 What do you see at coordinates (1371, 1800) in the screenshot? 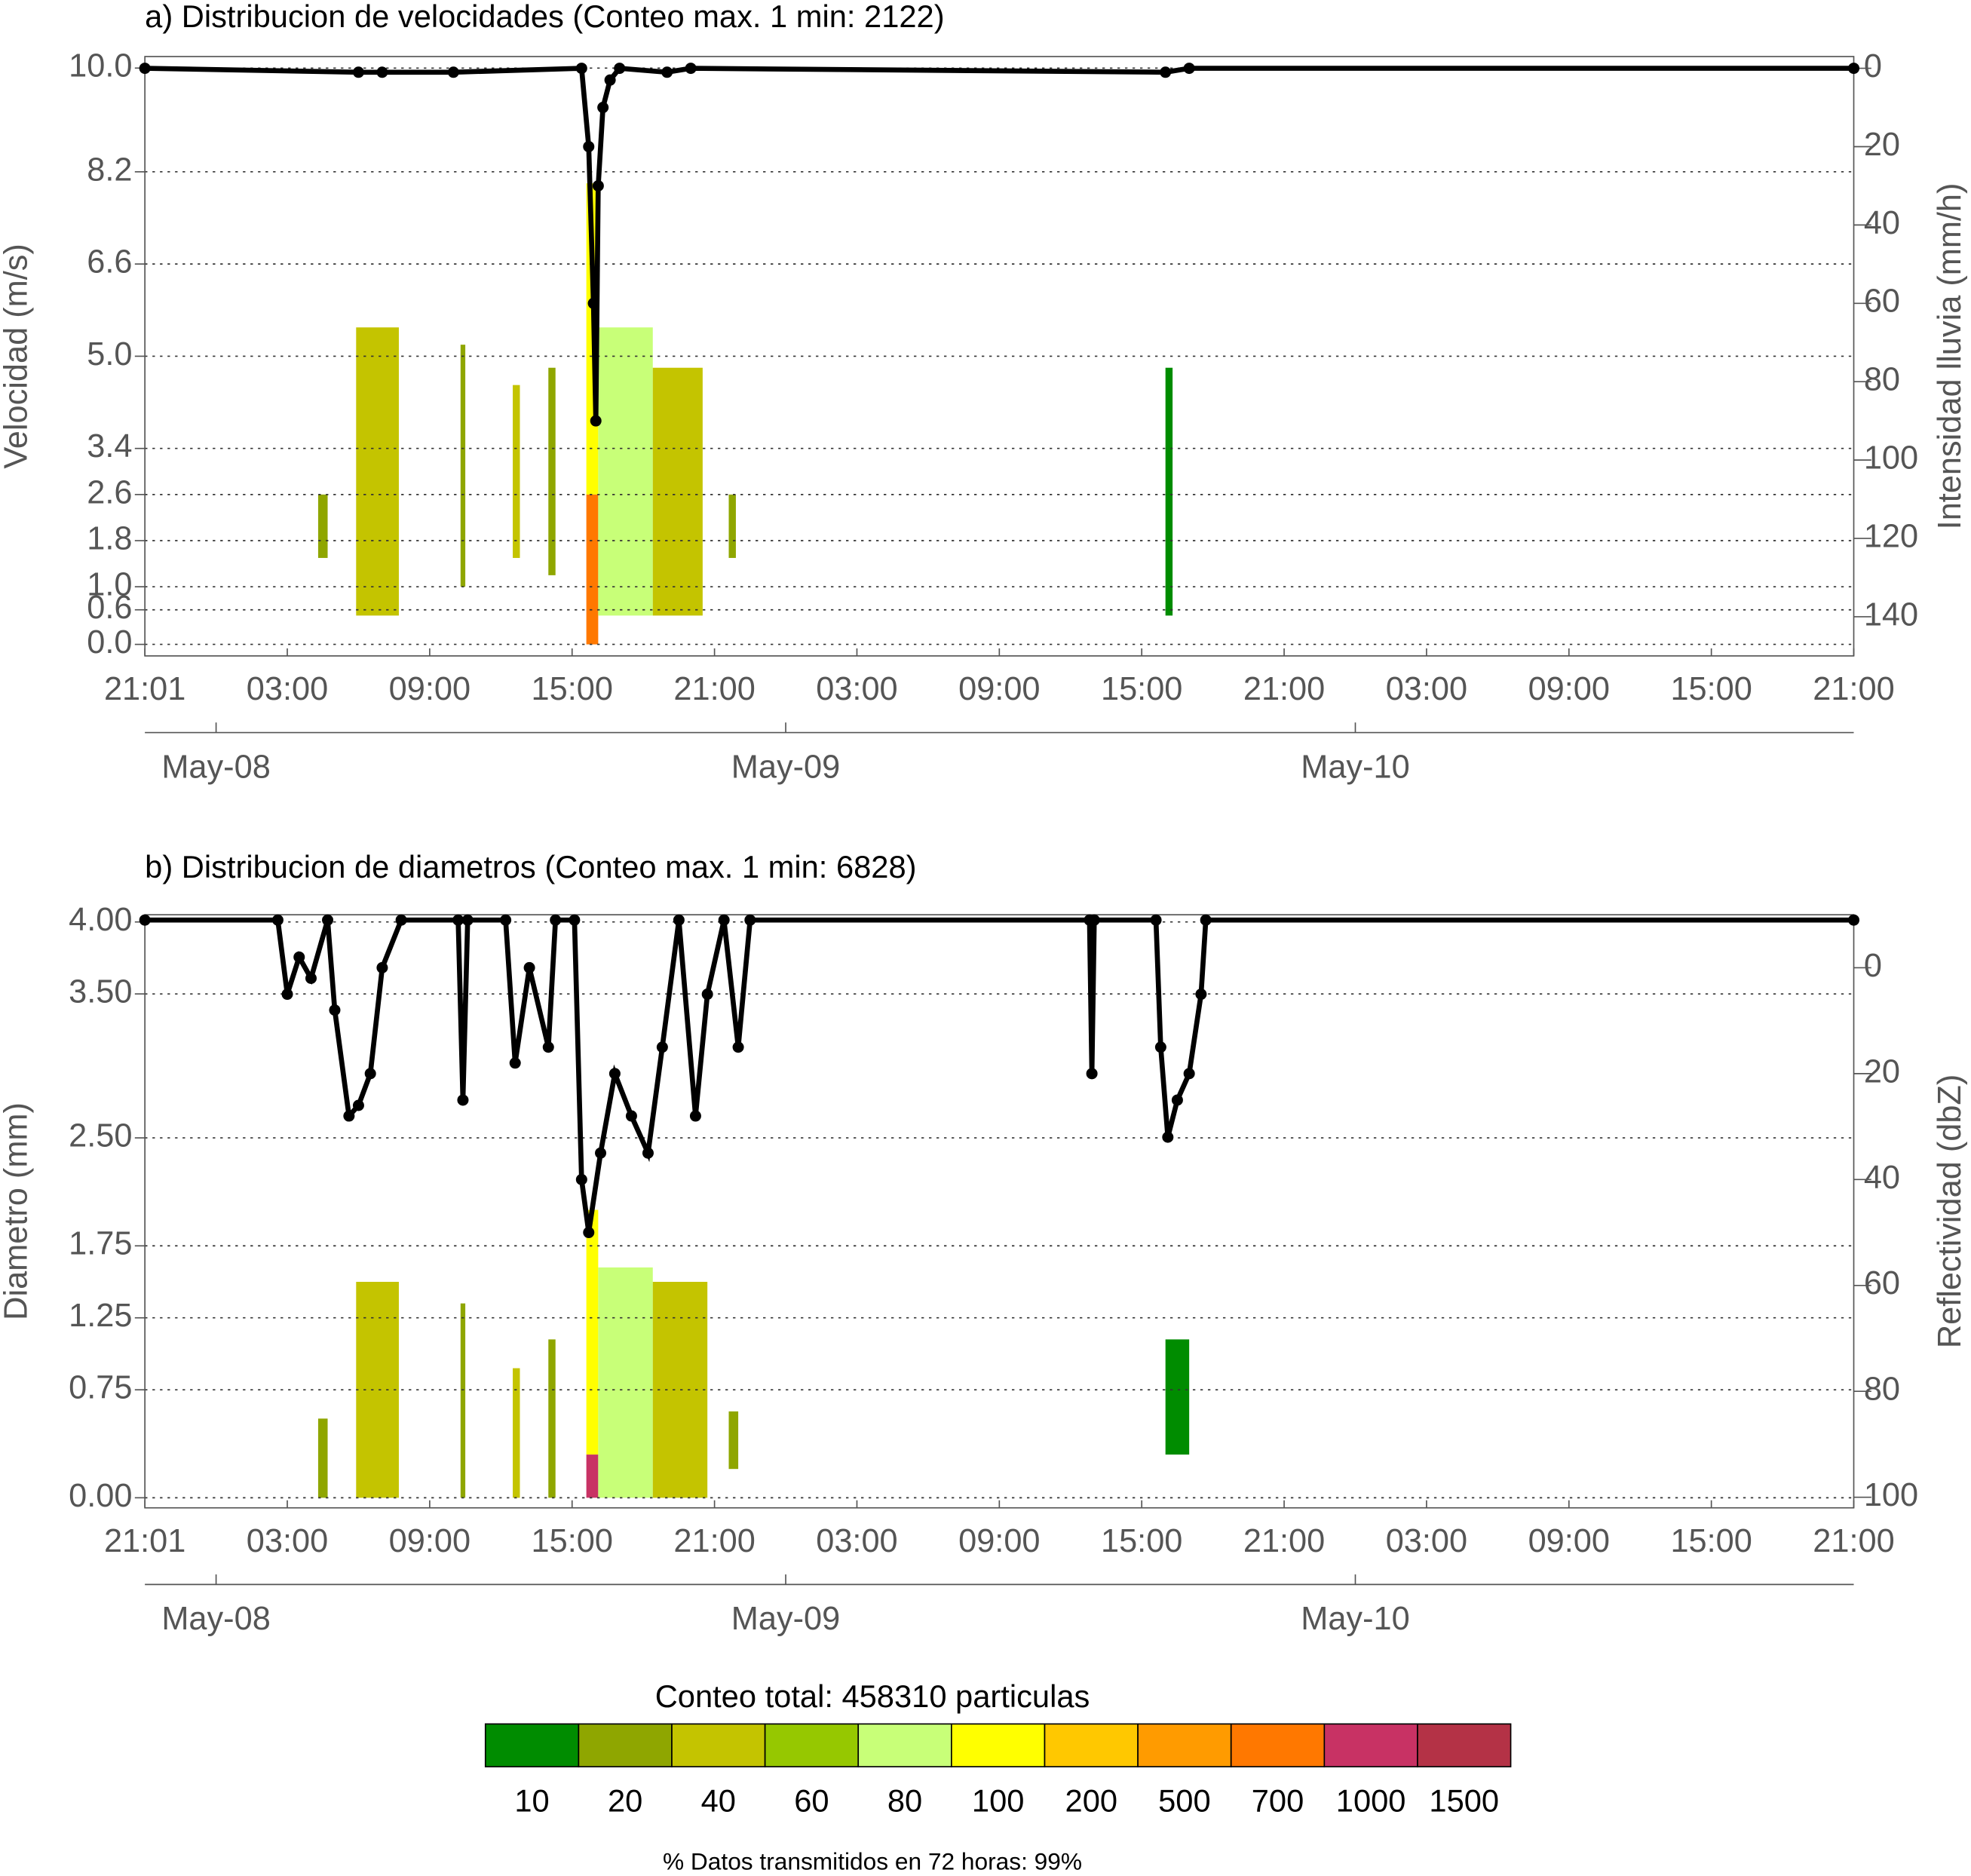
I see `colorbar-label: 1000` at bounding box center [1371, 1800].